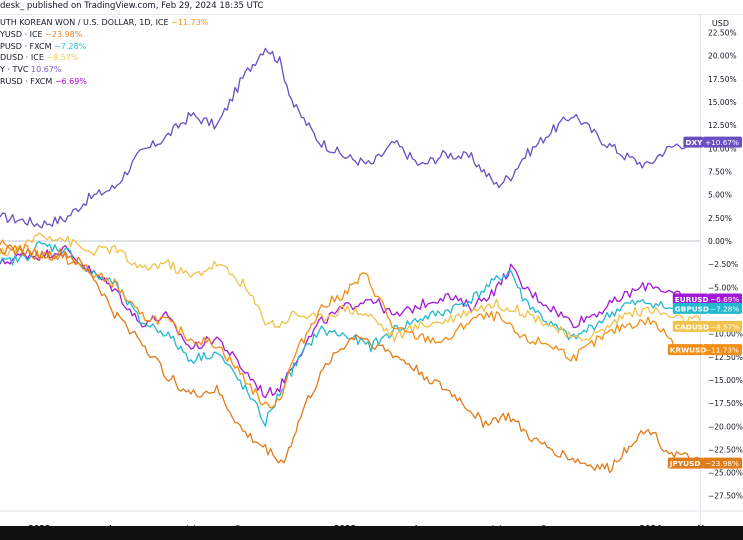 This screenshot has height=540, width=743. What do you see at coordinates (720, 218) in the screenshot?
I see `y-tick-label: 2.50%` at bounding box center [720, 218].